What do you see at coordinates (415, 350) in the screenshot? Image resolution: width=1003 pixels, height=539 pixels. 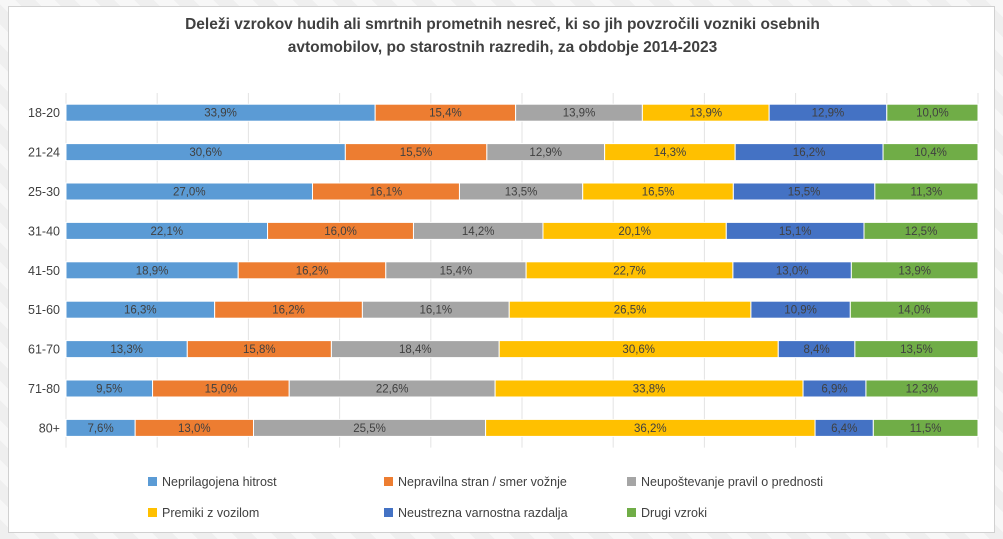 I see `data-label: 18,4%` at bounding box center [415, 350].